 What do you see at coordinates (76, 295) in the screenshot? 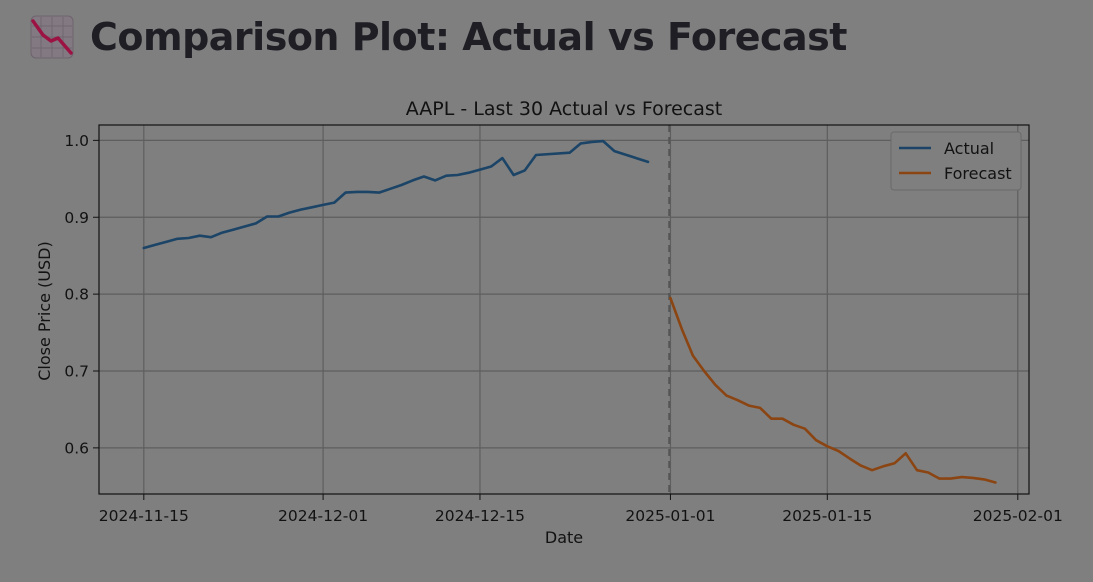
I see `y-tick-label: 0.8` at bounding box center [76, 295].